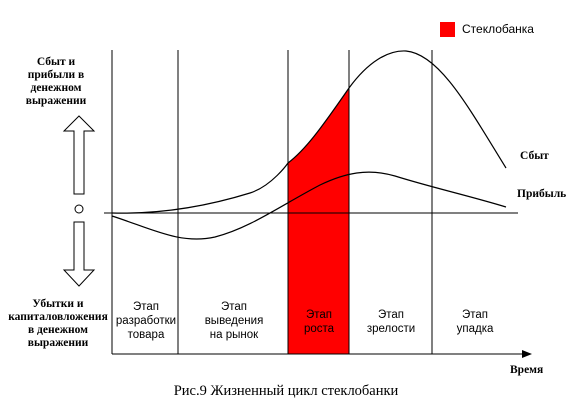 This screenshot has height=406, width=572. I want to click on sales-curve-label: Сбыт, so click(534, 156).